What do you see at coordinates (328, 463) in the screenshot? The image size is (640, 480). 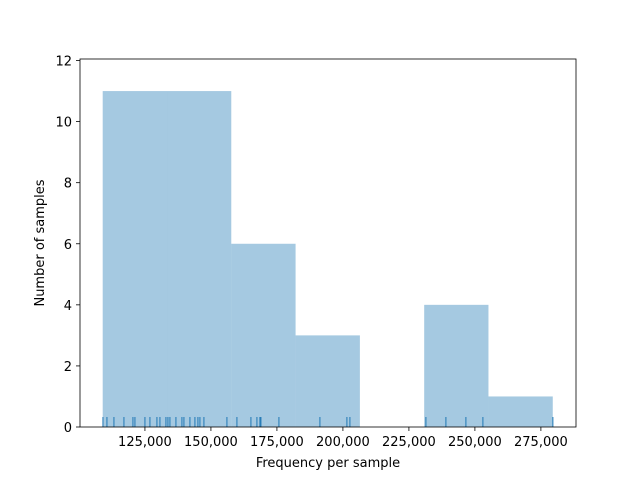 I see `x-axis-label: Frequency per sample` at bounding box center [328, 463].